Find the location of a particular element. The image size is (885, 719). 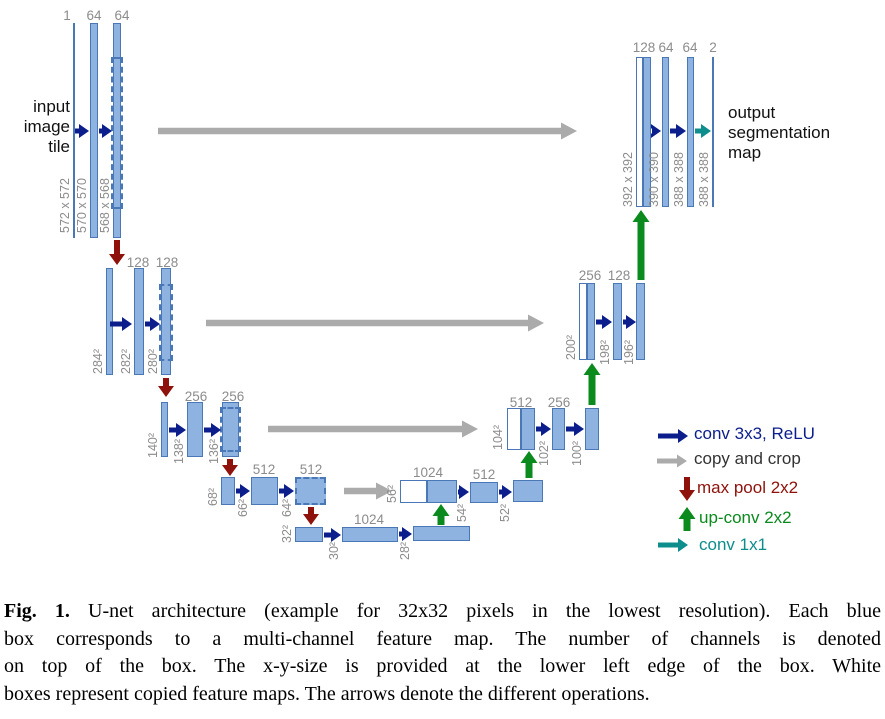

xy-size-label: 392 x 392 is located at coordinates (628, 179).